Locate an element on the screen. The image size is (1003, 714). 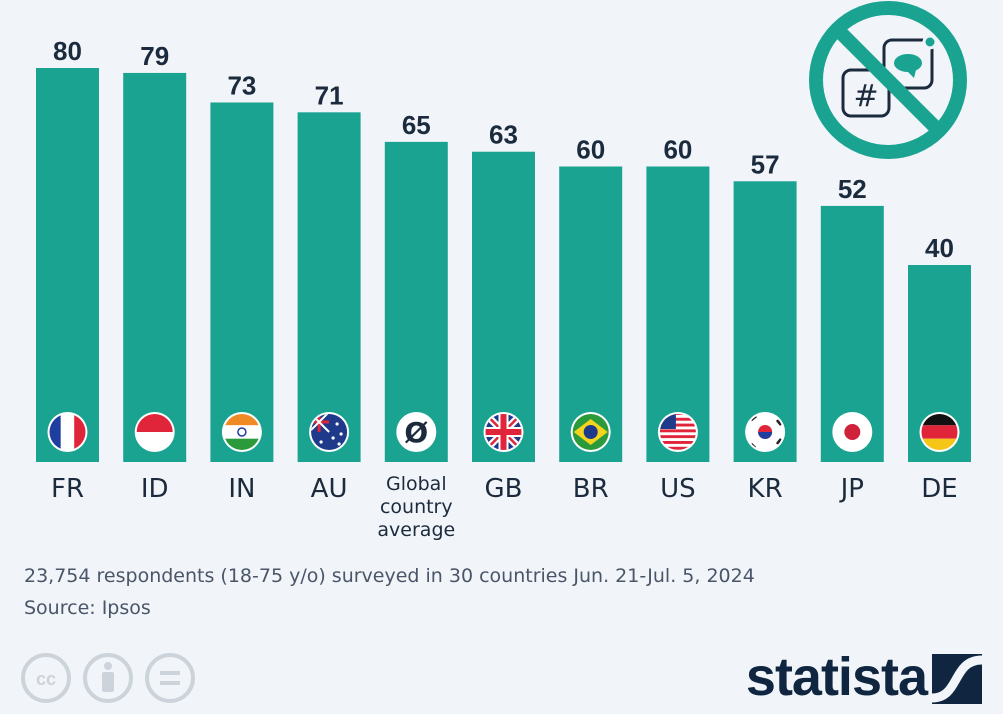
category-label: ID is located at coordinates (155, 489).